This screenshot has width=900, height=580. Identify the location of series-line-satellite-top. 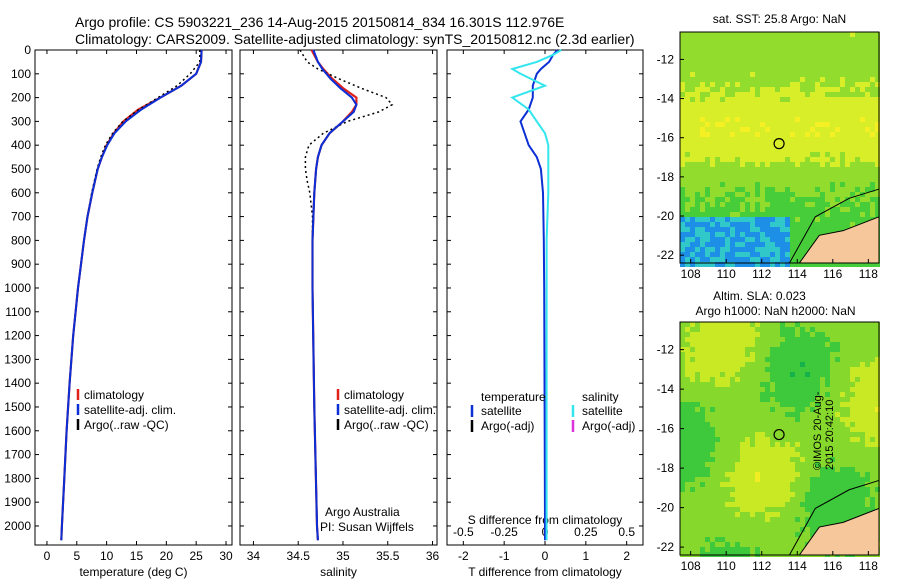
(334, 295).